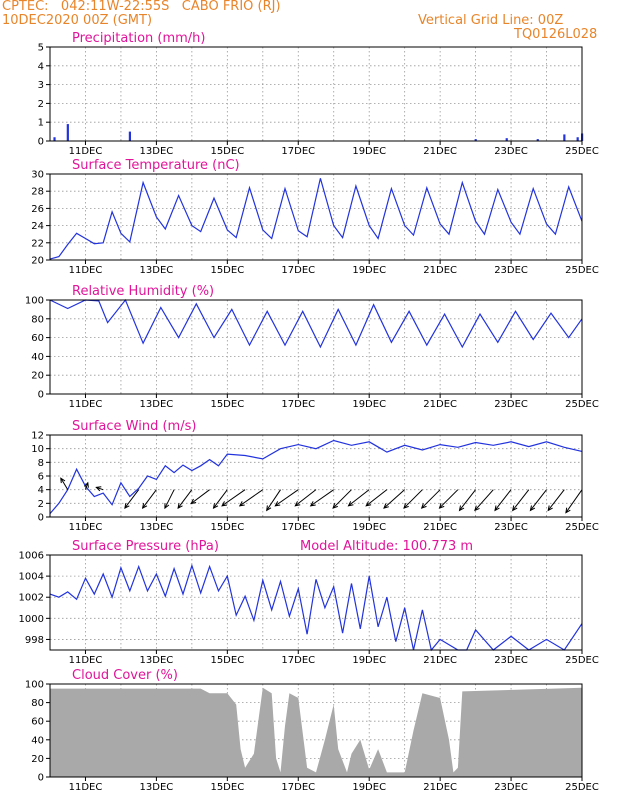 This screenshot has height=800, width=618. Describe the element at coordinates (41, 48) in the screenshot. I see `y-tick-label: 5` at that location.